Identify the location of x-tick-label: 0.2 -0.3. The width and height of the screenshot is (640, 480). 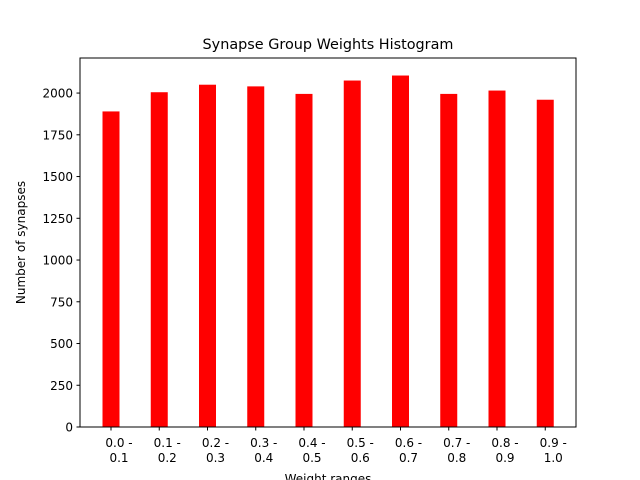
(215, 450).